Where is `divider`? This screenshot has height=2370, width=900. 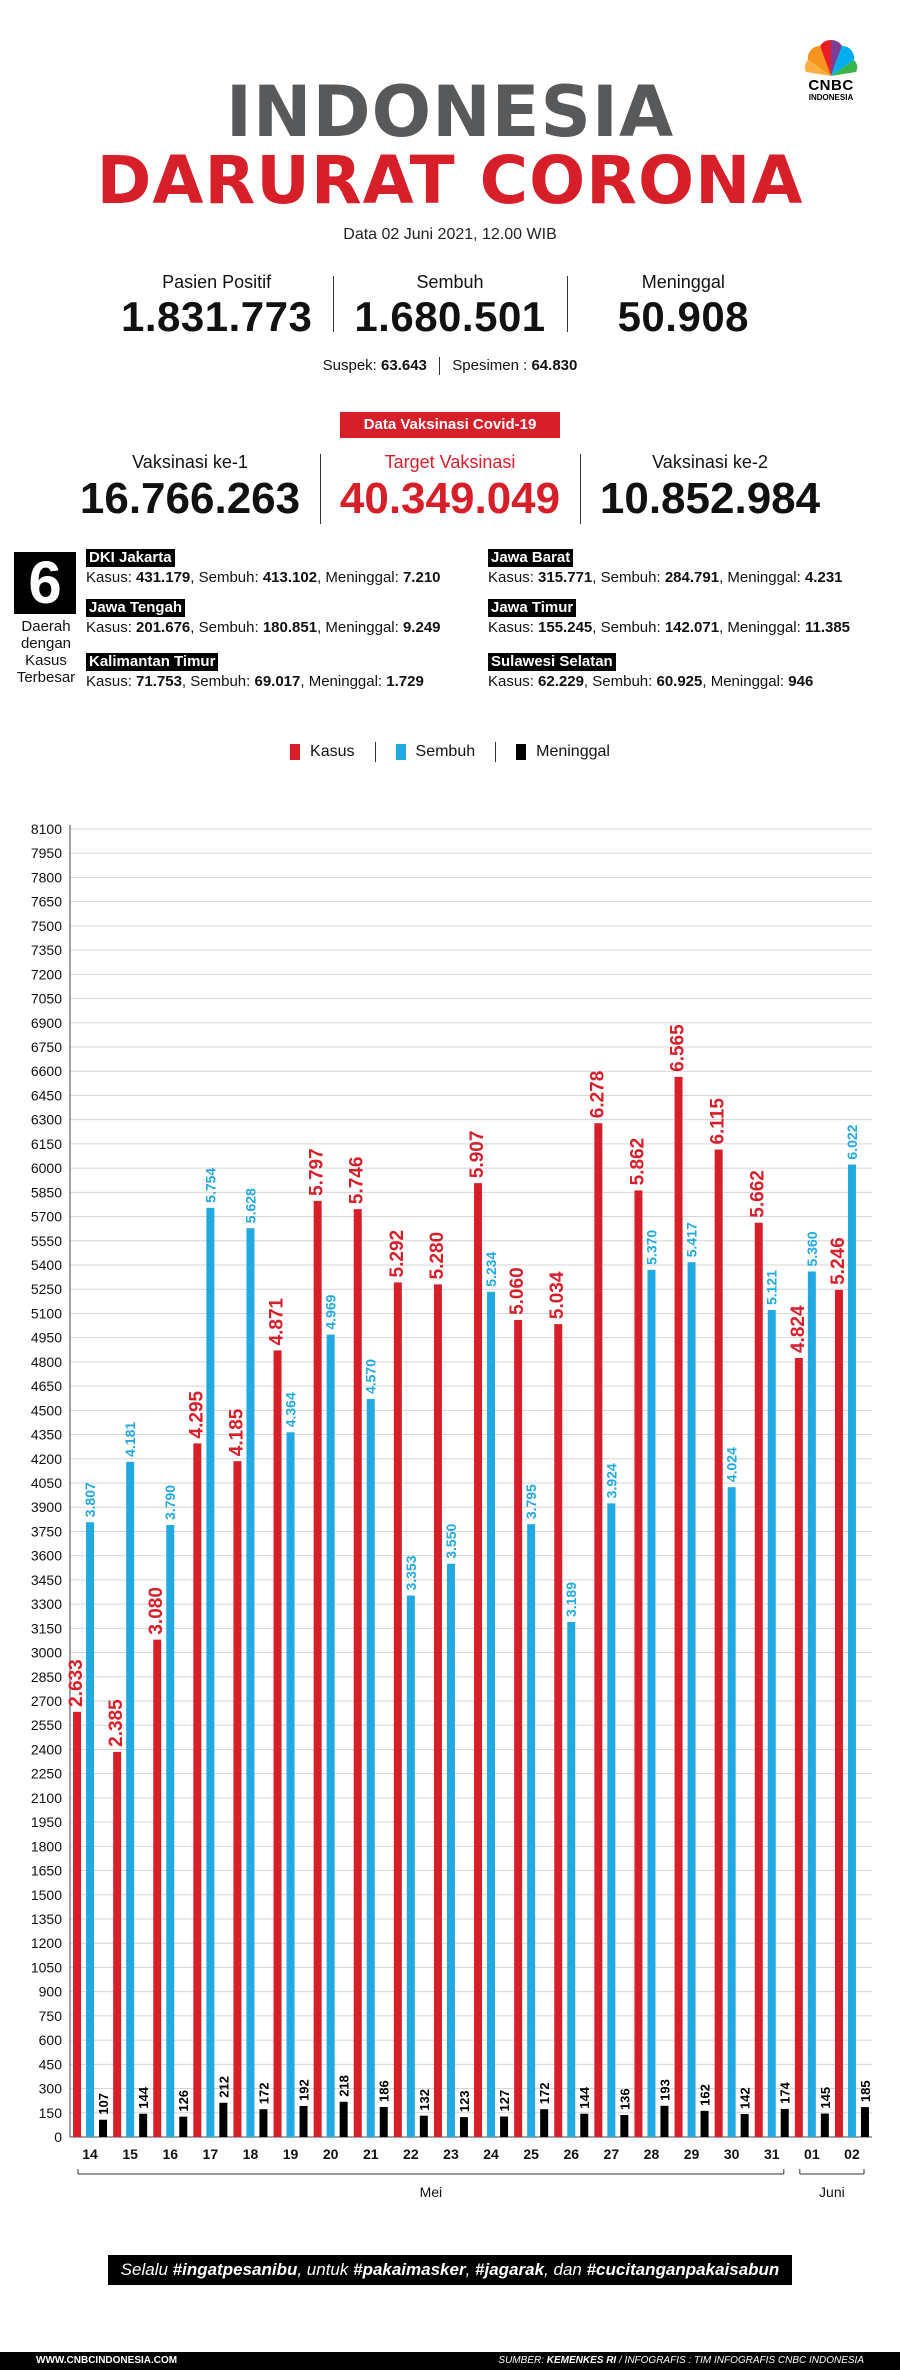 divider is located at coordinates (496, 752).